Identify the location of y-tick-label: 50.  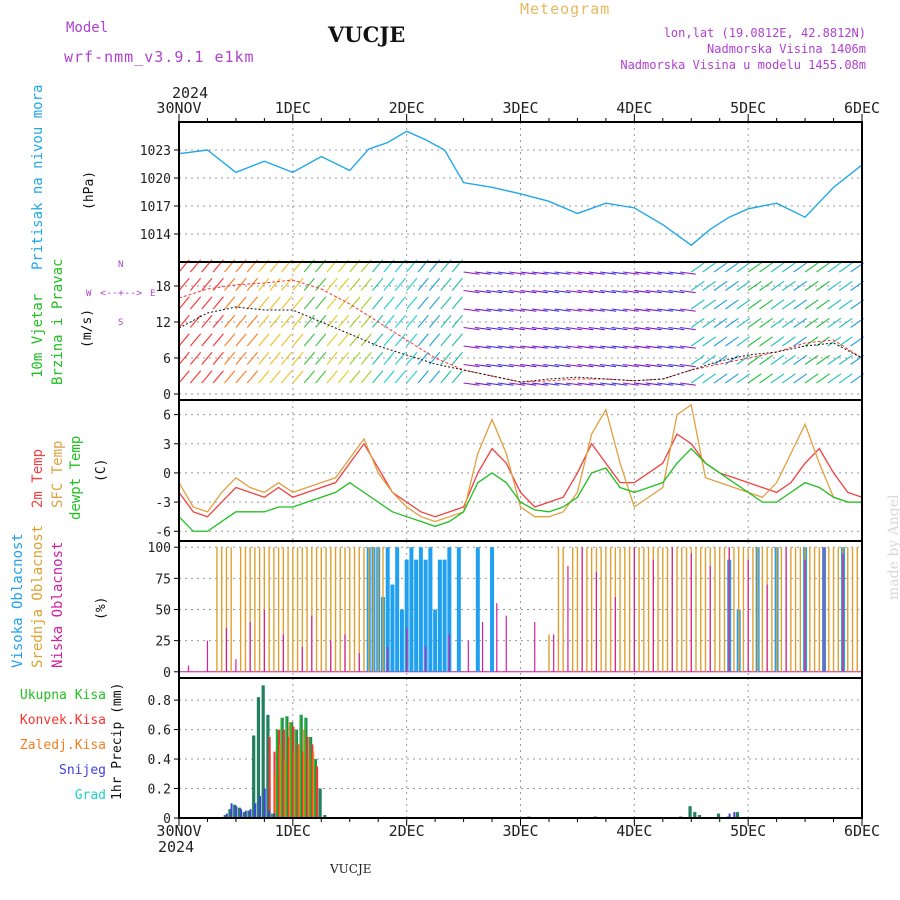
(163, 611).